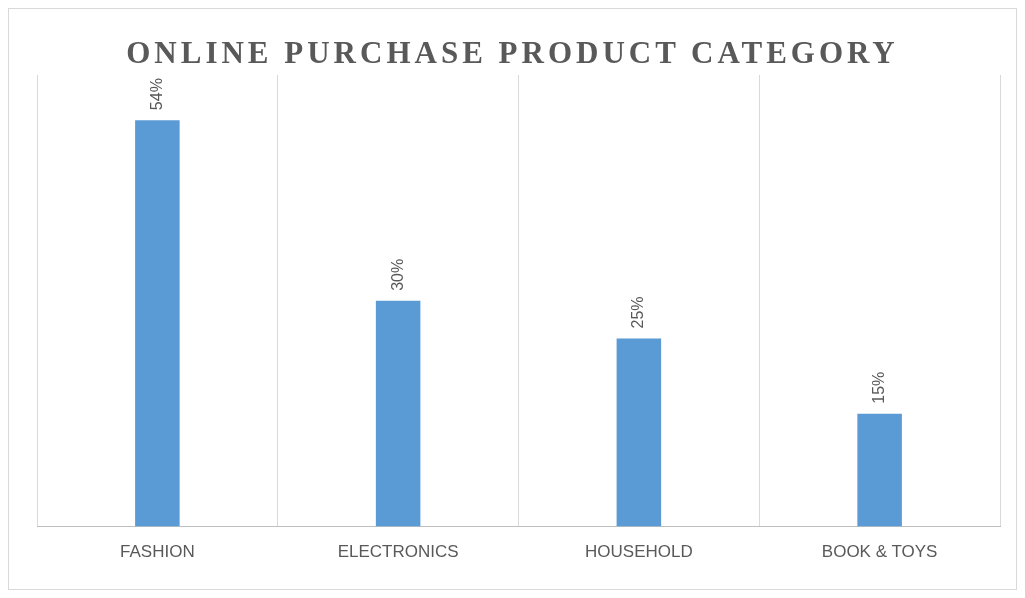 The image size is (1025, 598). What do you see at coordinates (638, 312) in the screenshot?
I see `data-label: 25%` at bounding box center [638, 312].